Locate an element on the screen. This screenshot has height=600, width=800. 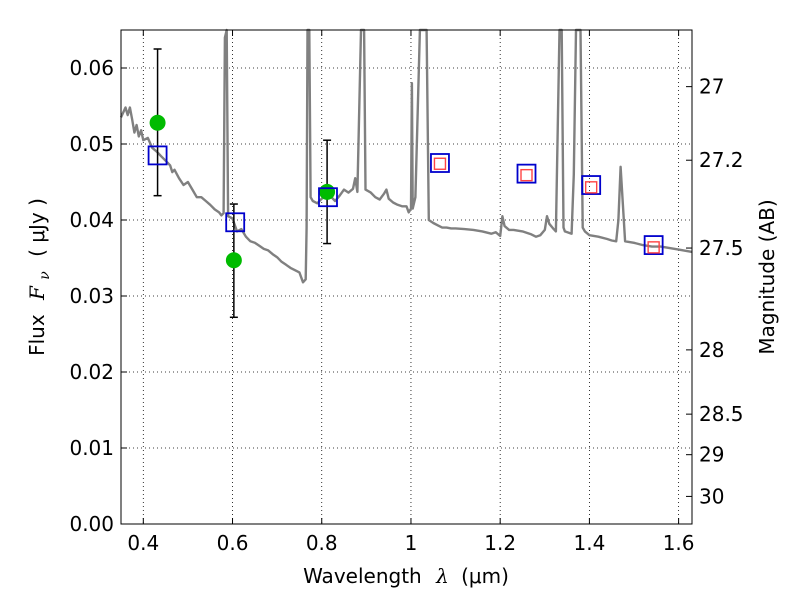
mag-tick-label-3: 28 is located at coordinates (711, 350).